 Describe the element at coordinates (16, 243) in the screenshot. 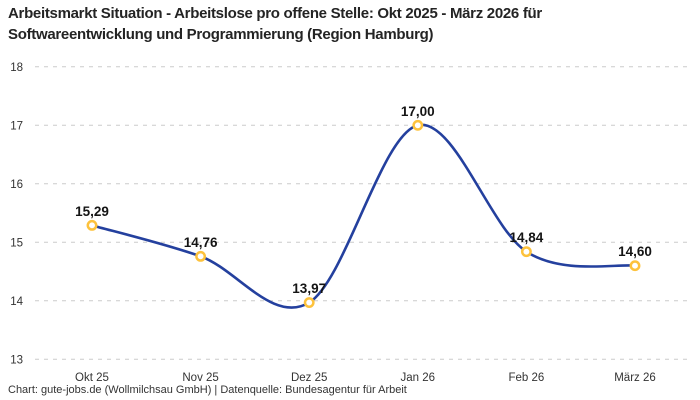

I see `y-tick-label: 15` at that location.